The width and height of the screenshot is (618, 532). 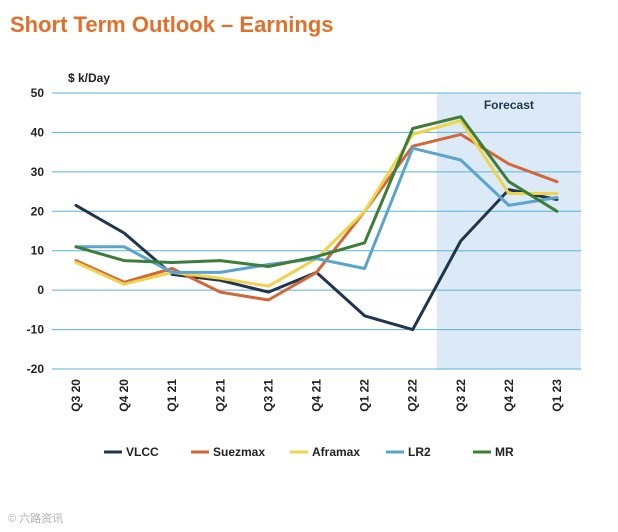 What do you see at coordinates (508, 231) in the screenshot?
I see `forecast-region` at bounding box center [508, 231].